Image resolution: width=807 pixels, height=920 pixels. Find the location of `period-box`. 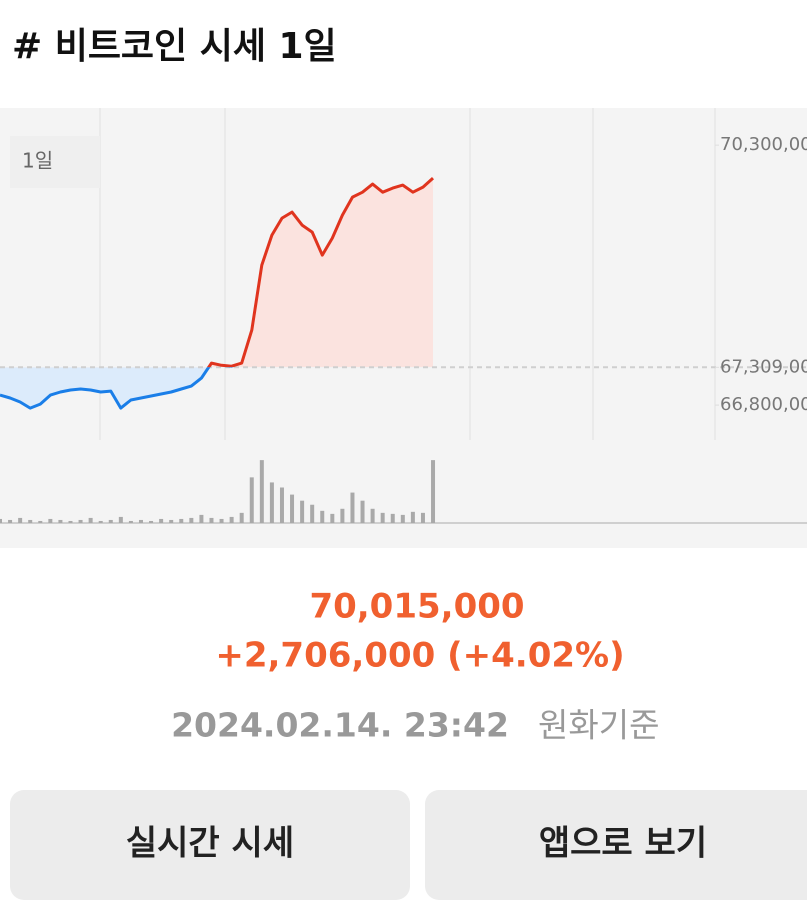

period-box is located at coordinates (55, 162).